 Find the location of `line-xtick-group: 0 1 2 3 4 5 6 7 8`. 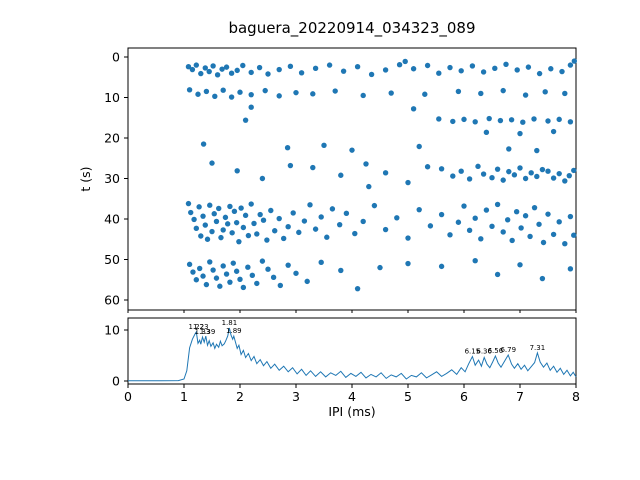

line-xtick-group: 0 1 2 3 4 5 6 7 8 is located at coordinates (352, 394).